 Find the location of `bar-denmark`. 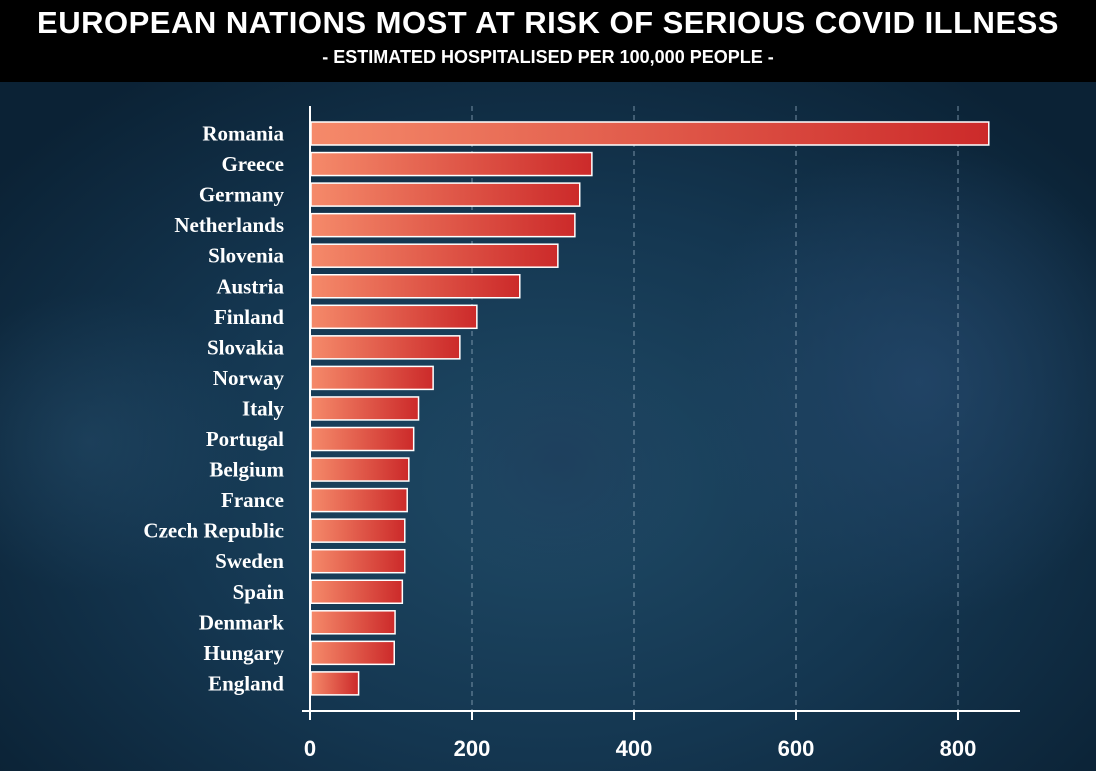

bar-denmark is located at coordinates (353, 622).